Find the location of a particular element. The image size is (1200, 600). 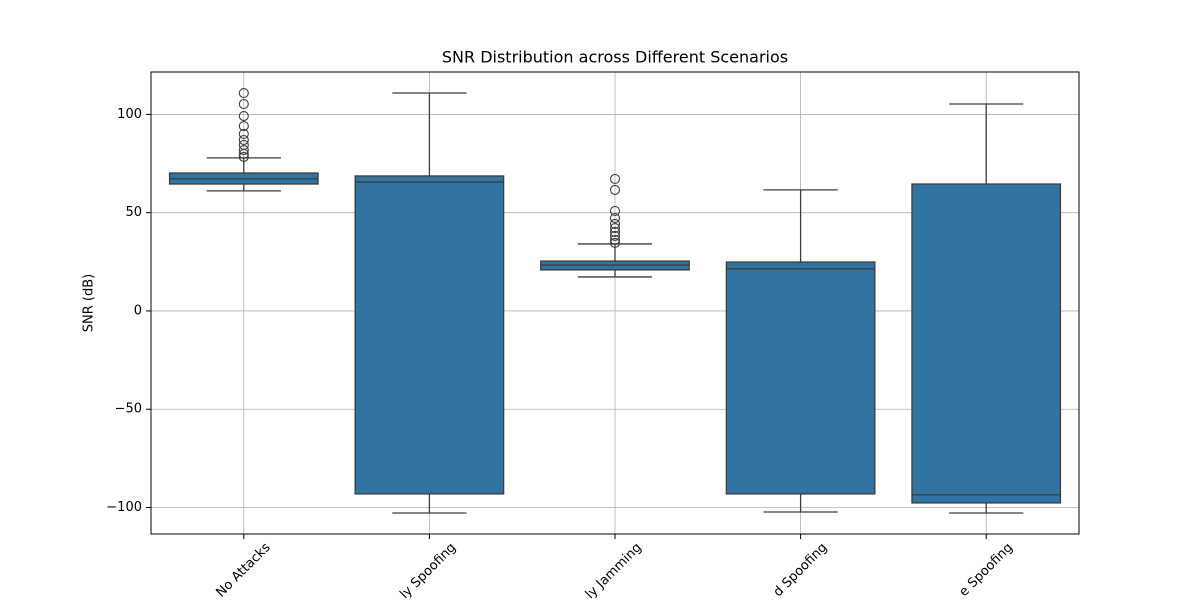

x-tick-label: d Spoofing is located at coordinates (801, 570).